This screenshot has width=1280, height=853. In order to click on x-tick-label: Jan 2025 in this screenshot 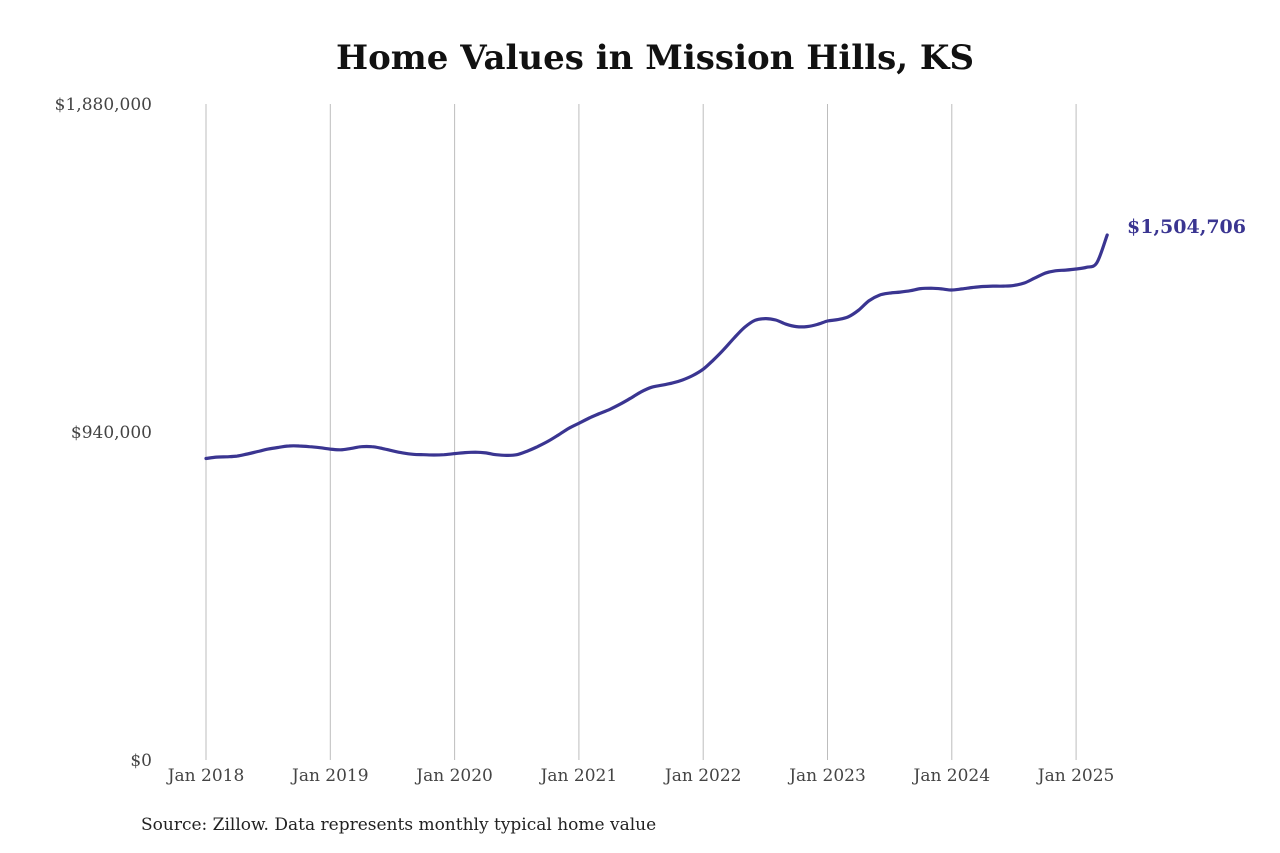, I will do `click(1075, 776)`.